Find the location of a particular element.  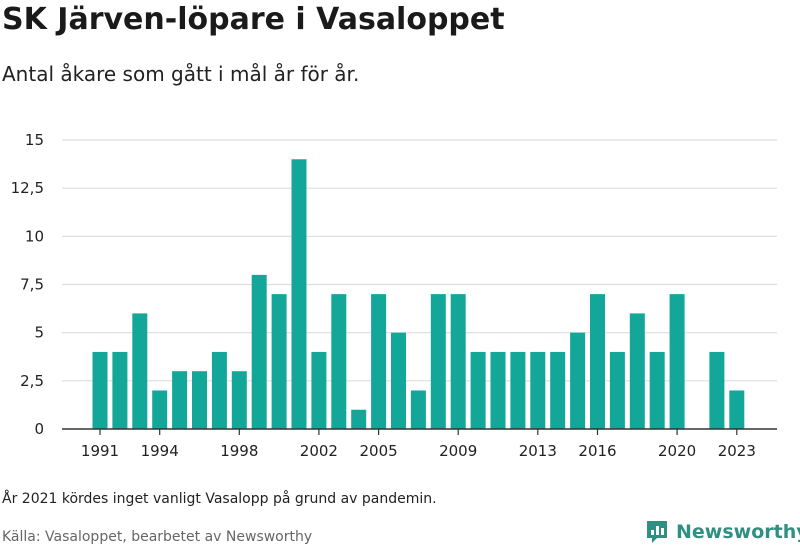

bar-1998 is located at coordinates (239, 400).